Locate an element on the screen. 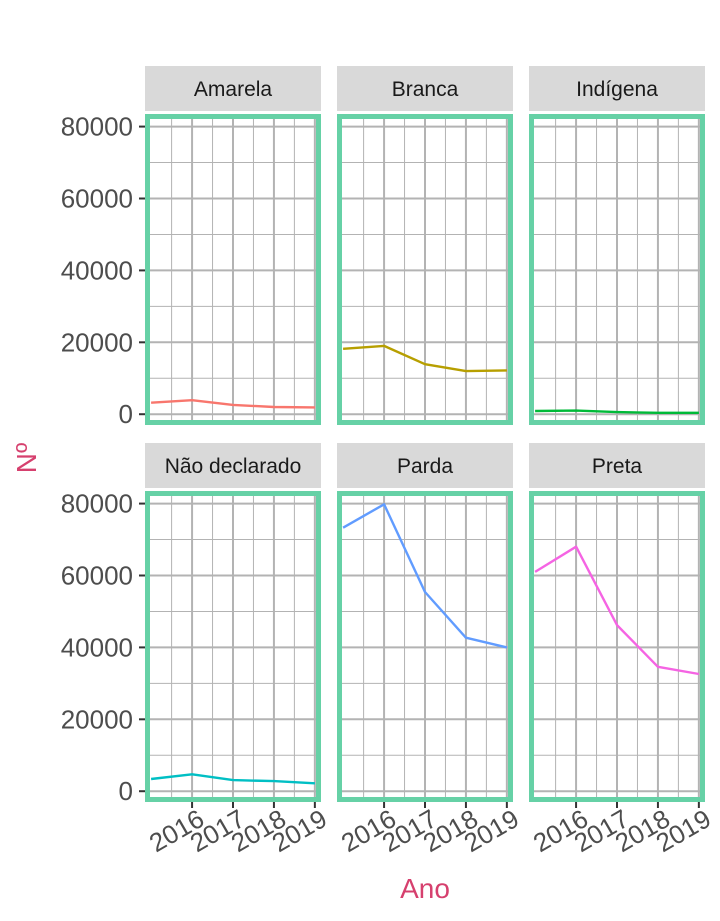  y-axis-title: Nº is located at coordinates (26, 458).